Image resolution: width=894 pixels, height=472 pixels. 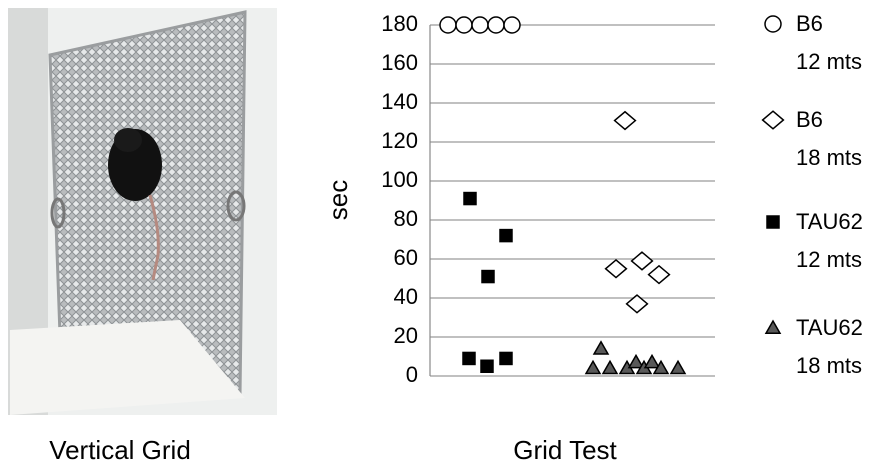 I want to click on y-tick-label: 80, so click(x=406, y=218).